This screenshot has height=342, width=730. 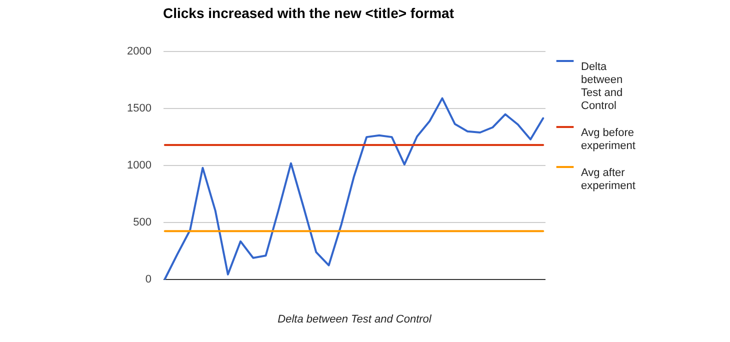 What do you see at coordinates (142, 222) in the screenshot?
I see `y-tick-label: 500` at bounding box center [142, 222].